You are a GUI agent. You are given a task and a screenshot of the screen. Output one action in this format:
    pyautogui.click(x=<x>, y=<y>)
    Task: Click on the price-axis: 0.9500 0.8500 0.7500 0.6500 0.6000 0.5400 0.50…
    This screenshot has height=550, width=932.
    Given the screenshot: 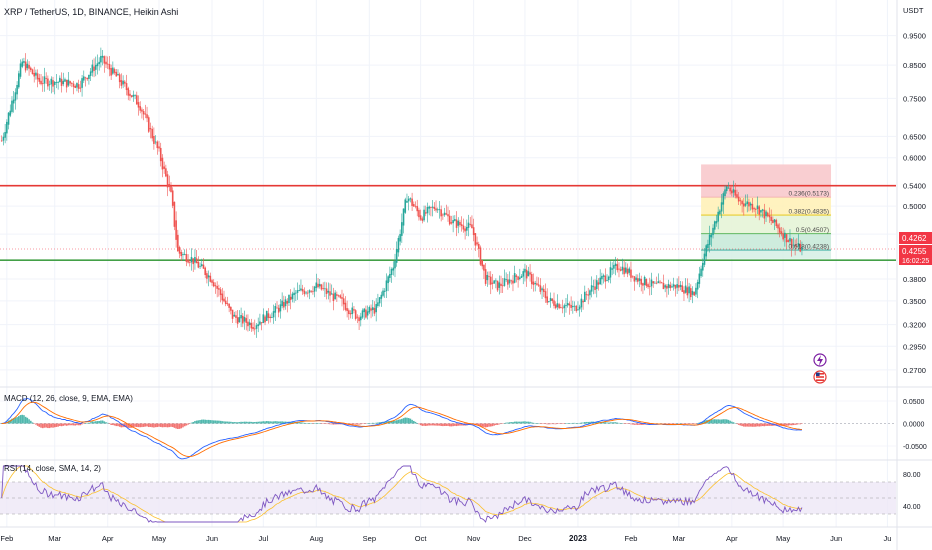 What is the action you would take?
    pyautogui.click(x=914, y=203)
    